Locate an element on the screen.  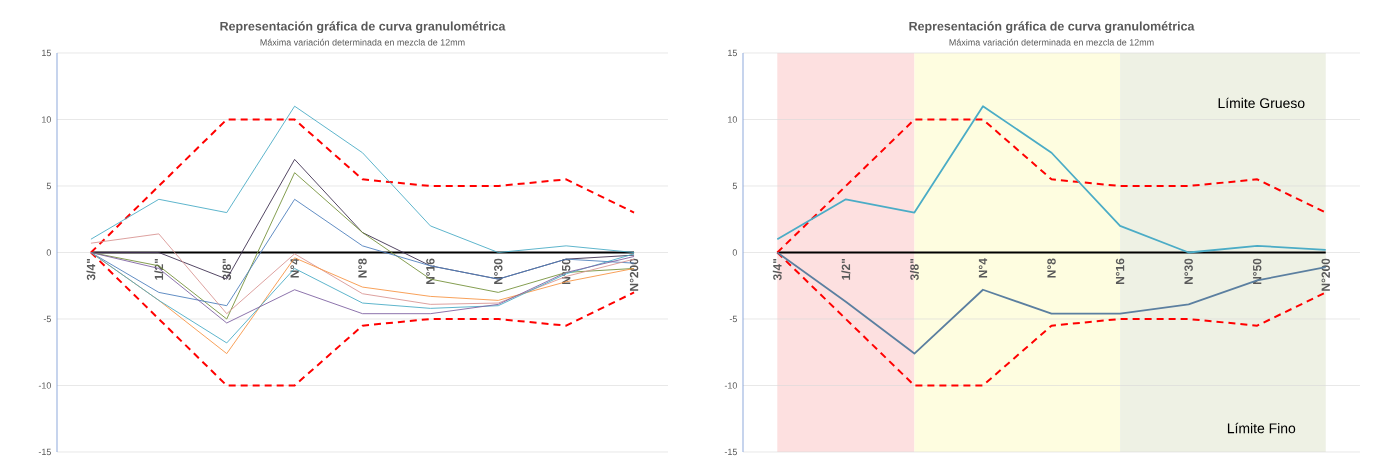
annotation: Límite Fino is located at coordinates (1261, 428).